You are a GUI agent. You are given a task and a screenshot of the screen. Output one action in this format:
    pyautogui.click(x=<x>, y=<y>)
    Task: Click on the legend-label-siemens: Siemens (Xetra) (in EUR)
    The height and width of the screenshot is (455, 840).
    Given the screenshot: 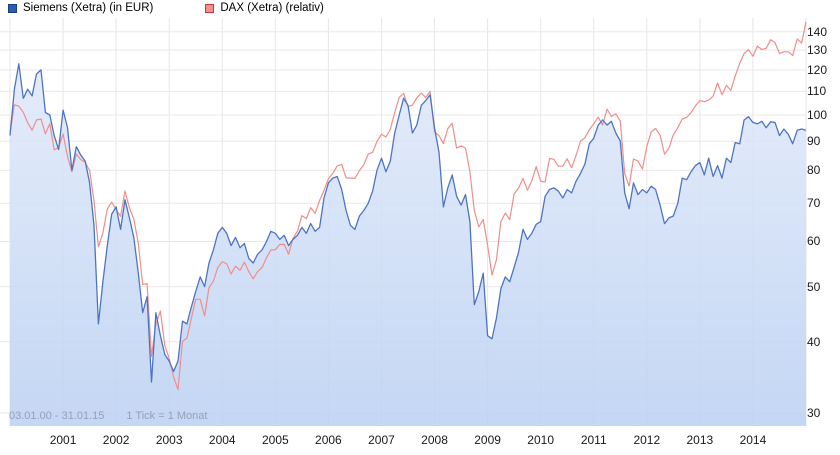 What is the action you would take?
    pyautogui.click(x=88, y=7)
    